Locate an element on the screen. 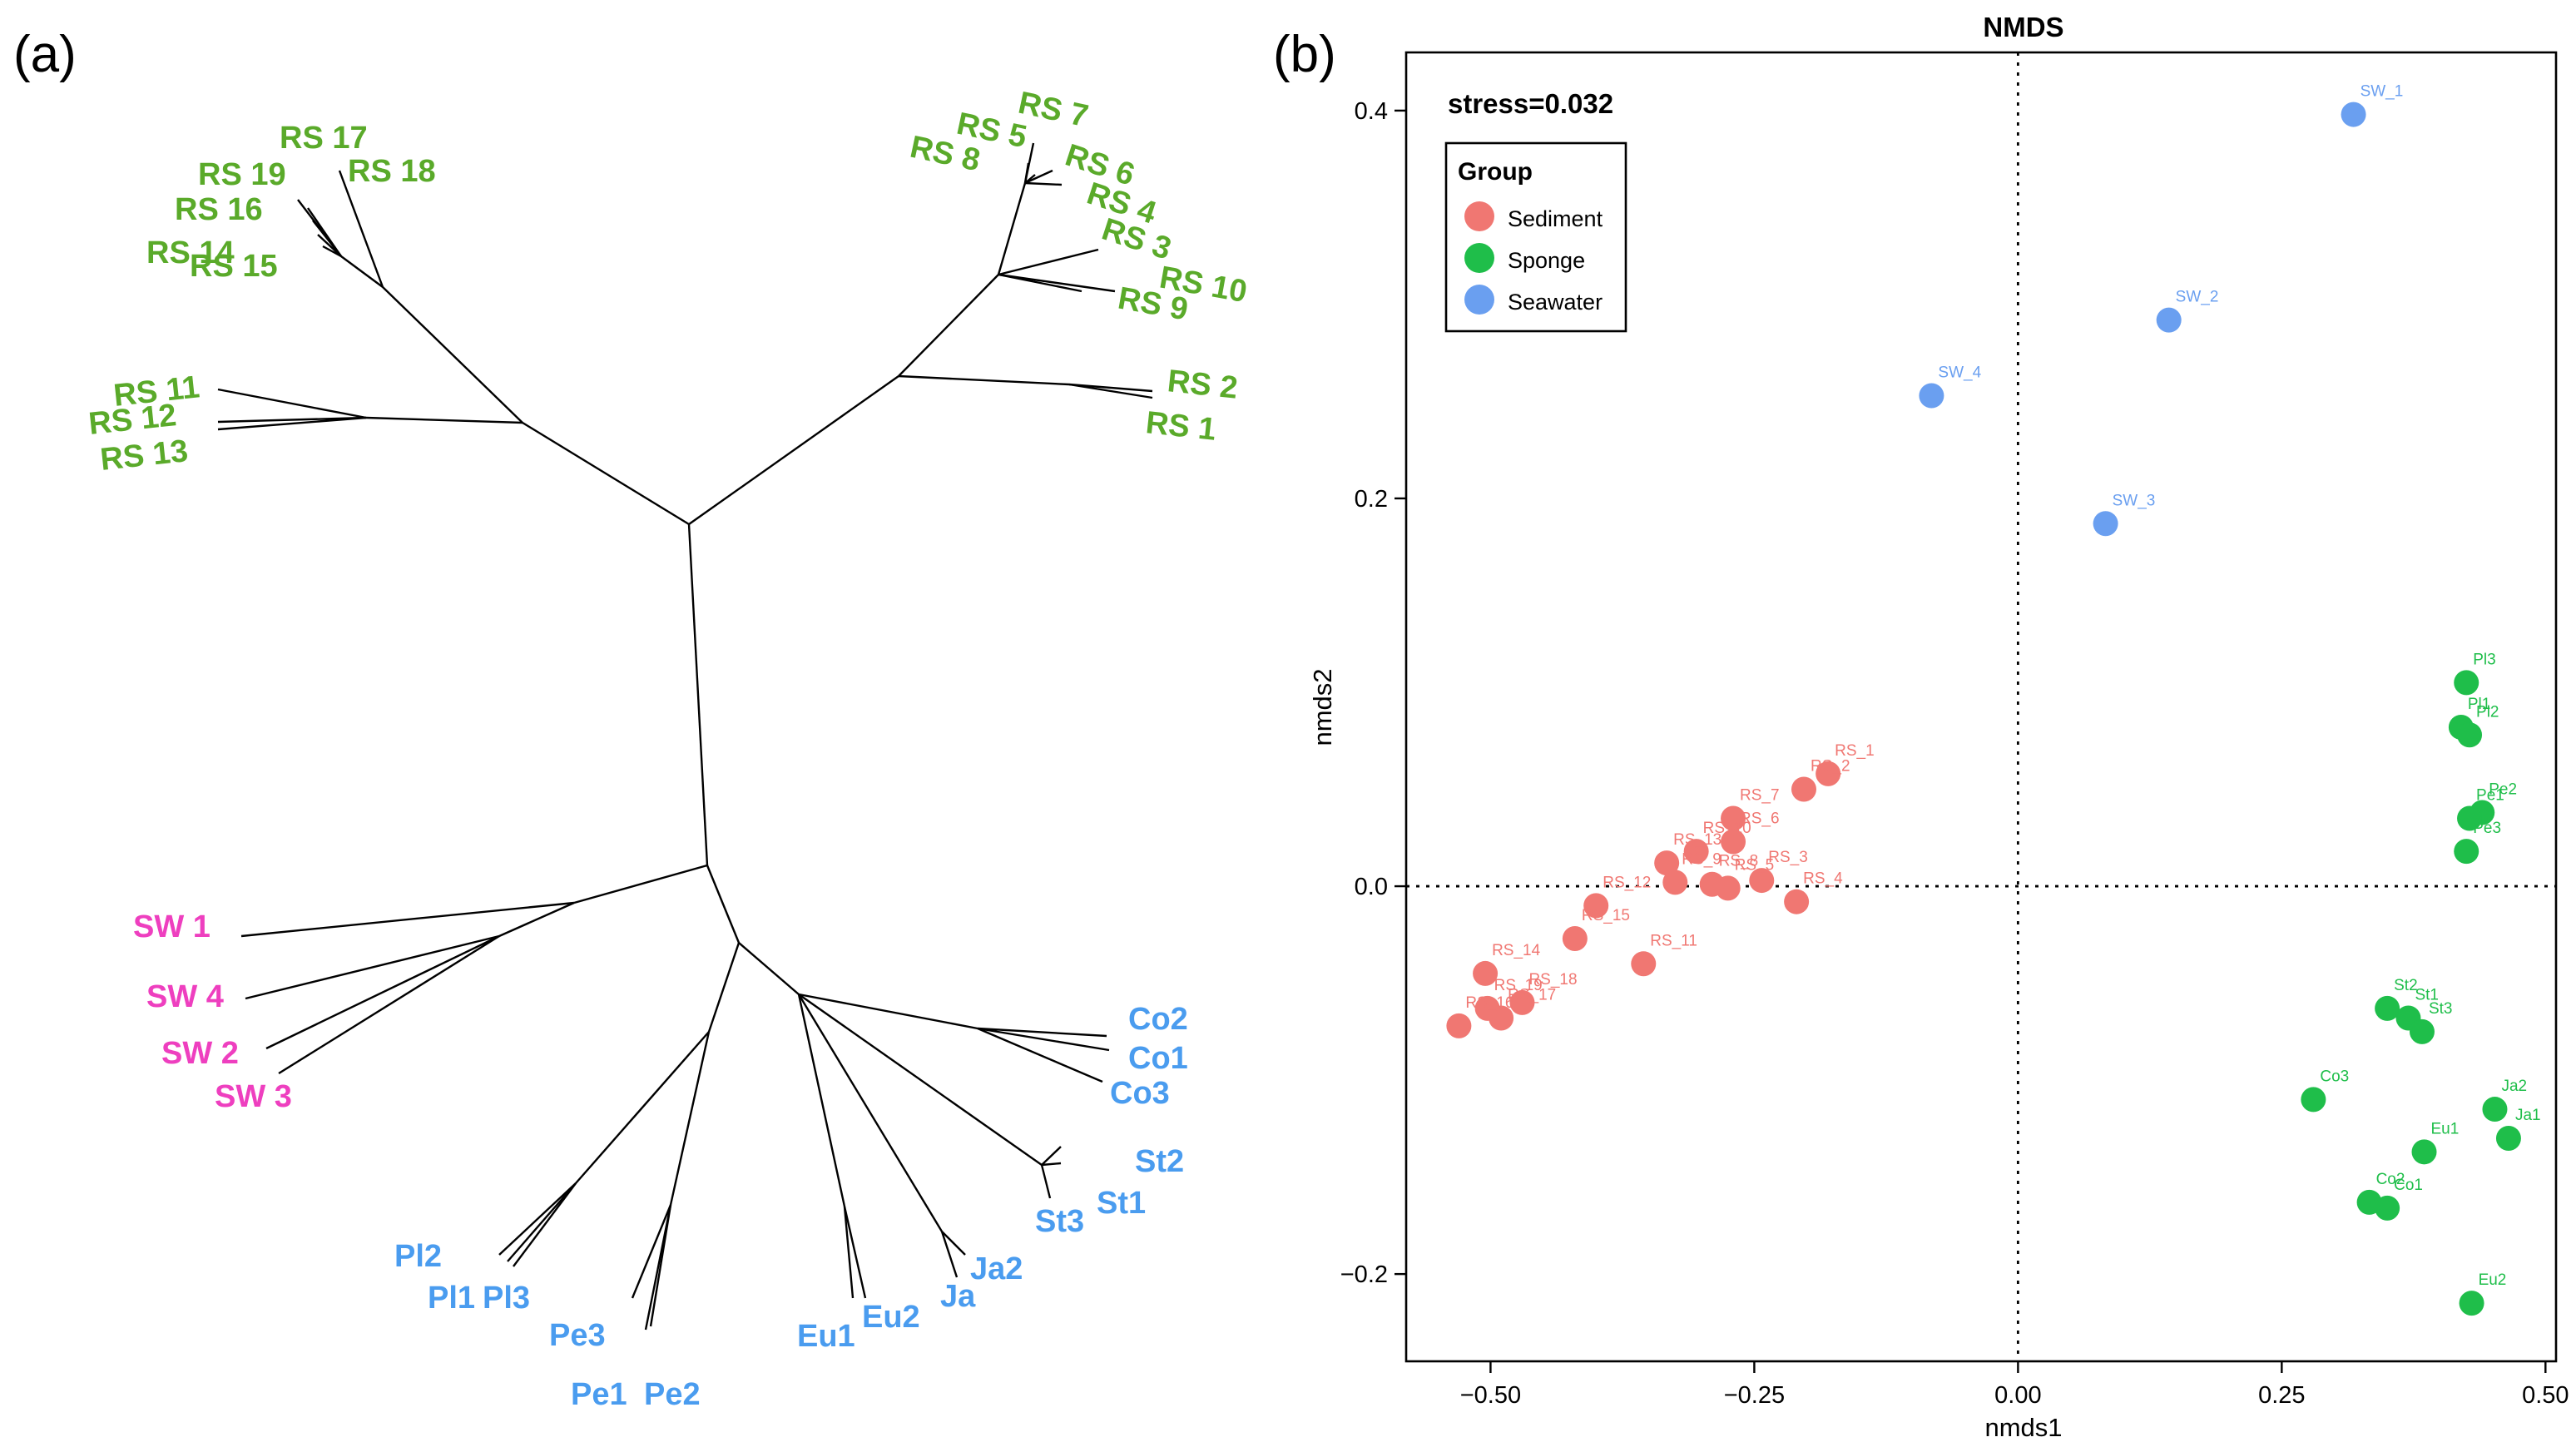  point-label: SW_3 is located at coordinates (2134, 500).